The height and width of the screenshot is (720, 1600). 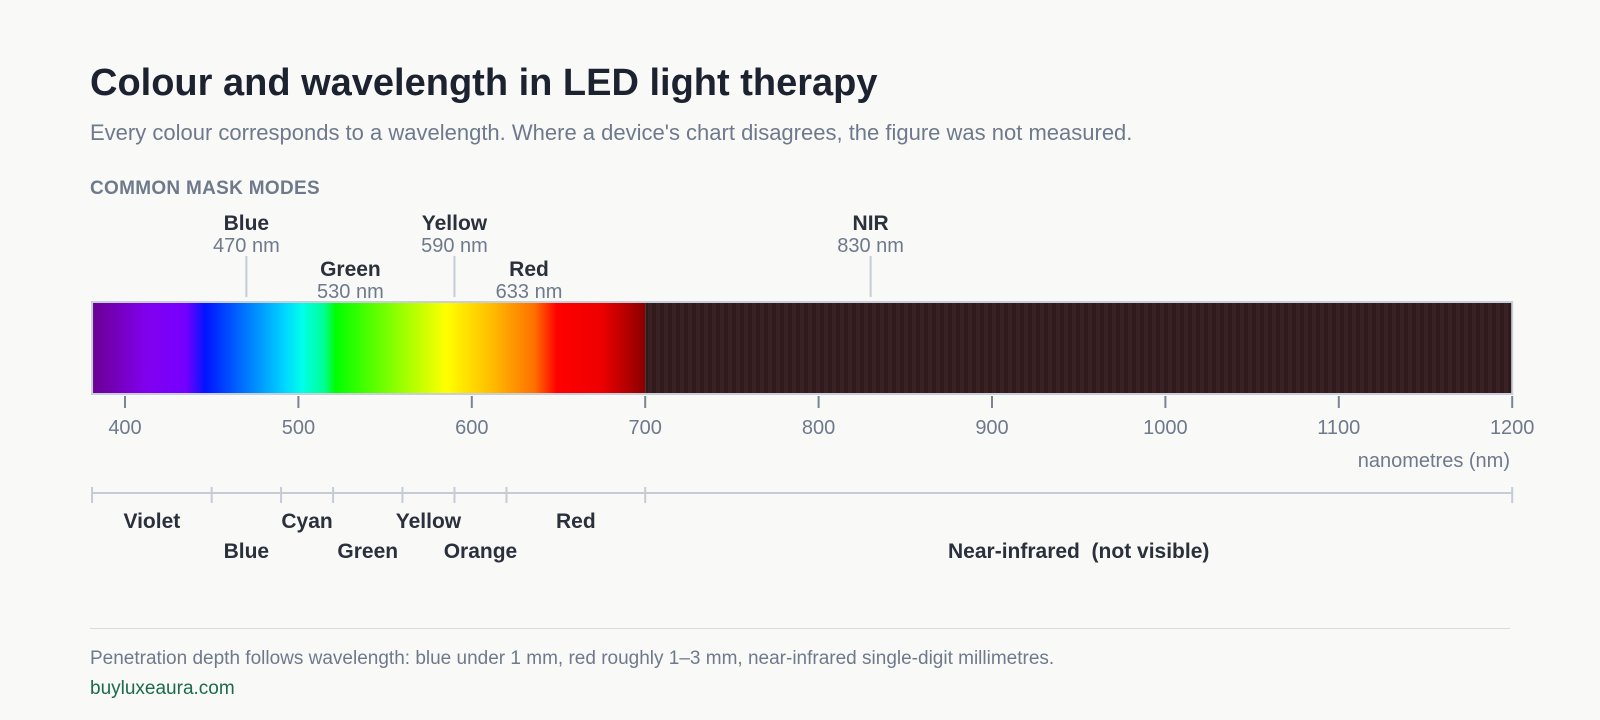 I want to click on marker-wavelength: 633 nm, so click(x=529, y=292).